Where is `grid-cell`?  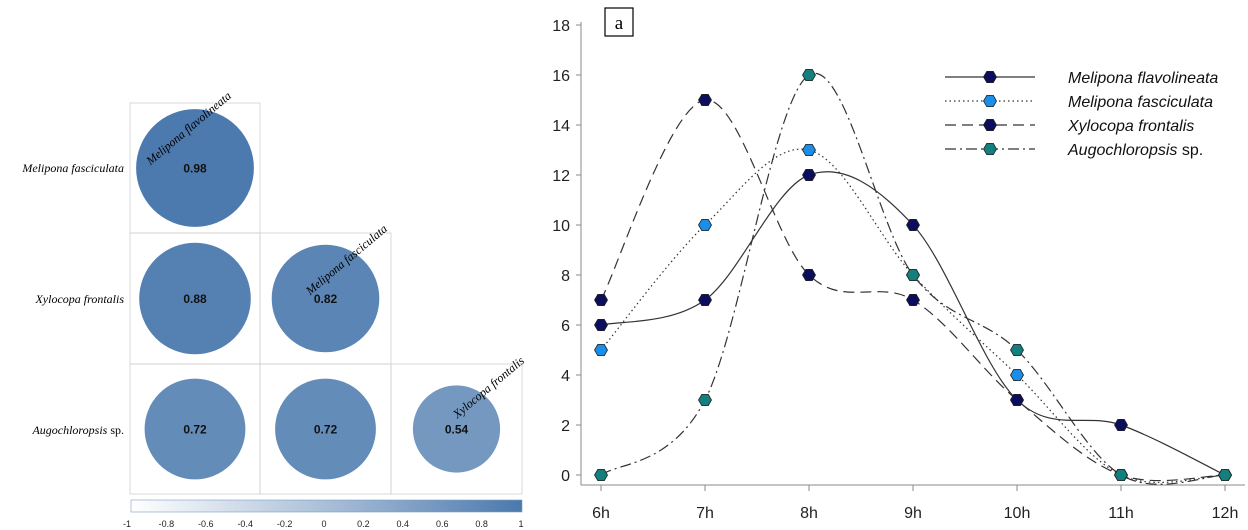
grid-cell is located at coordinates (456, 429).